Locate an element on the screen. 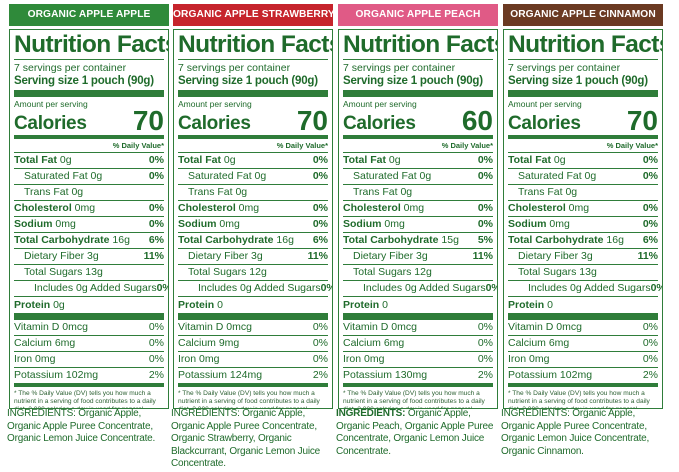 This screenshot has height=472, width=679. row-label: Sodium 0mg is located at coordinates (374, 224).